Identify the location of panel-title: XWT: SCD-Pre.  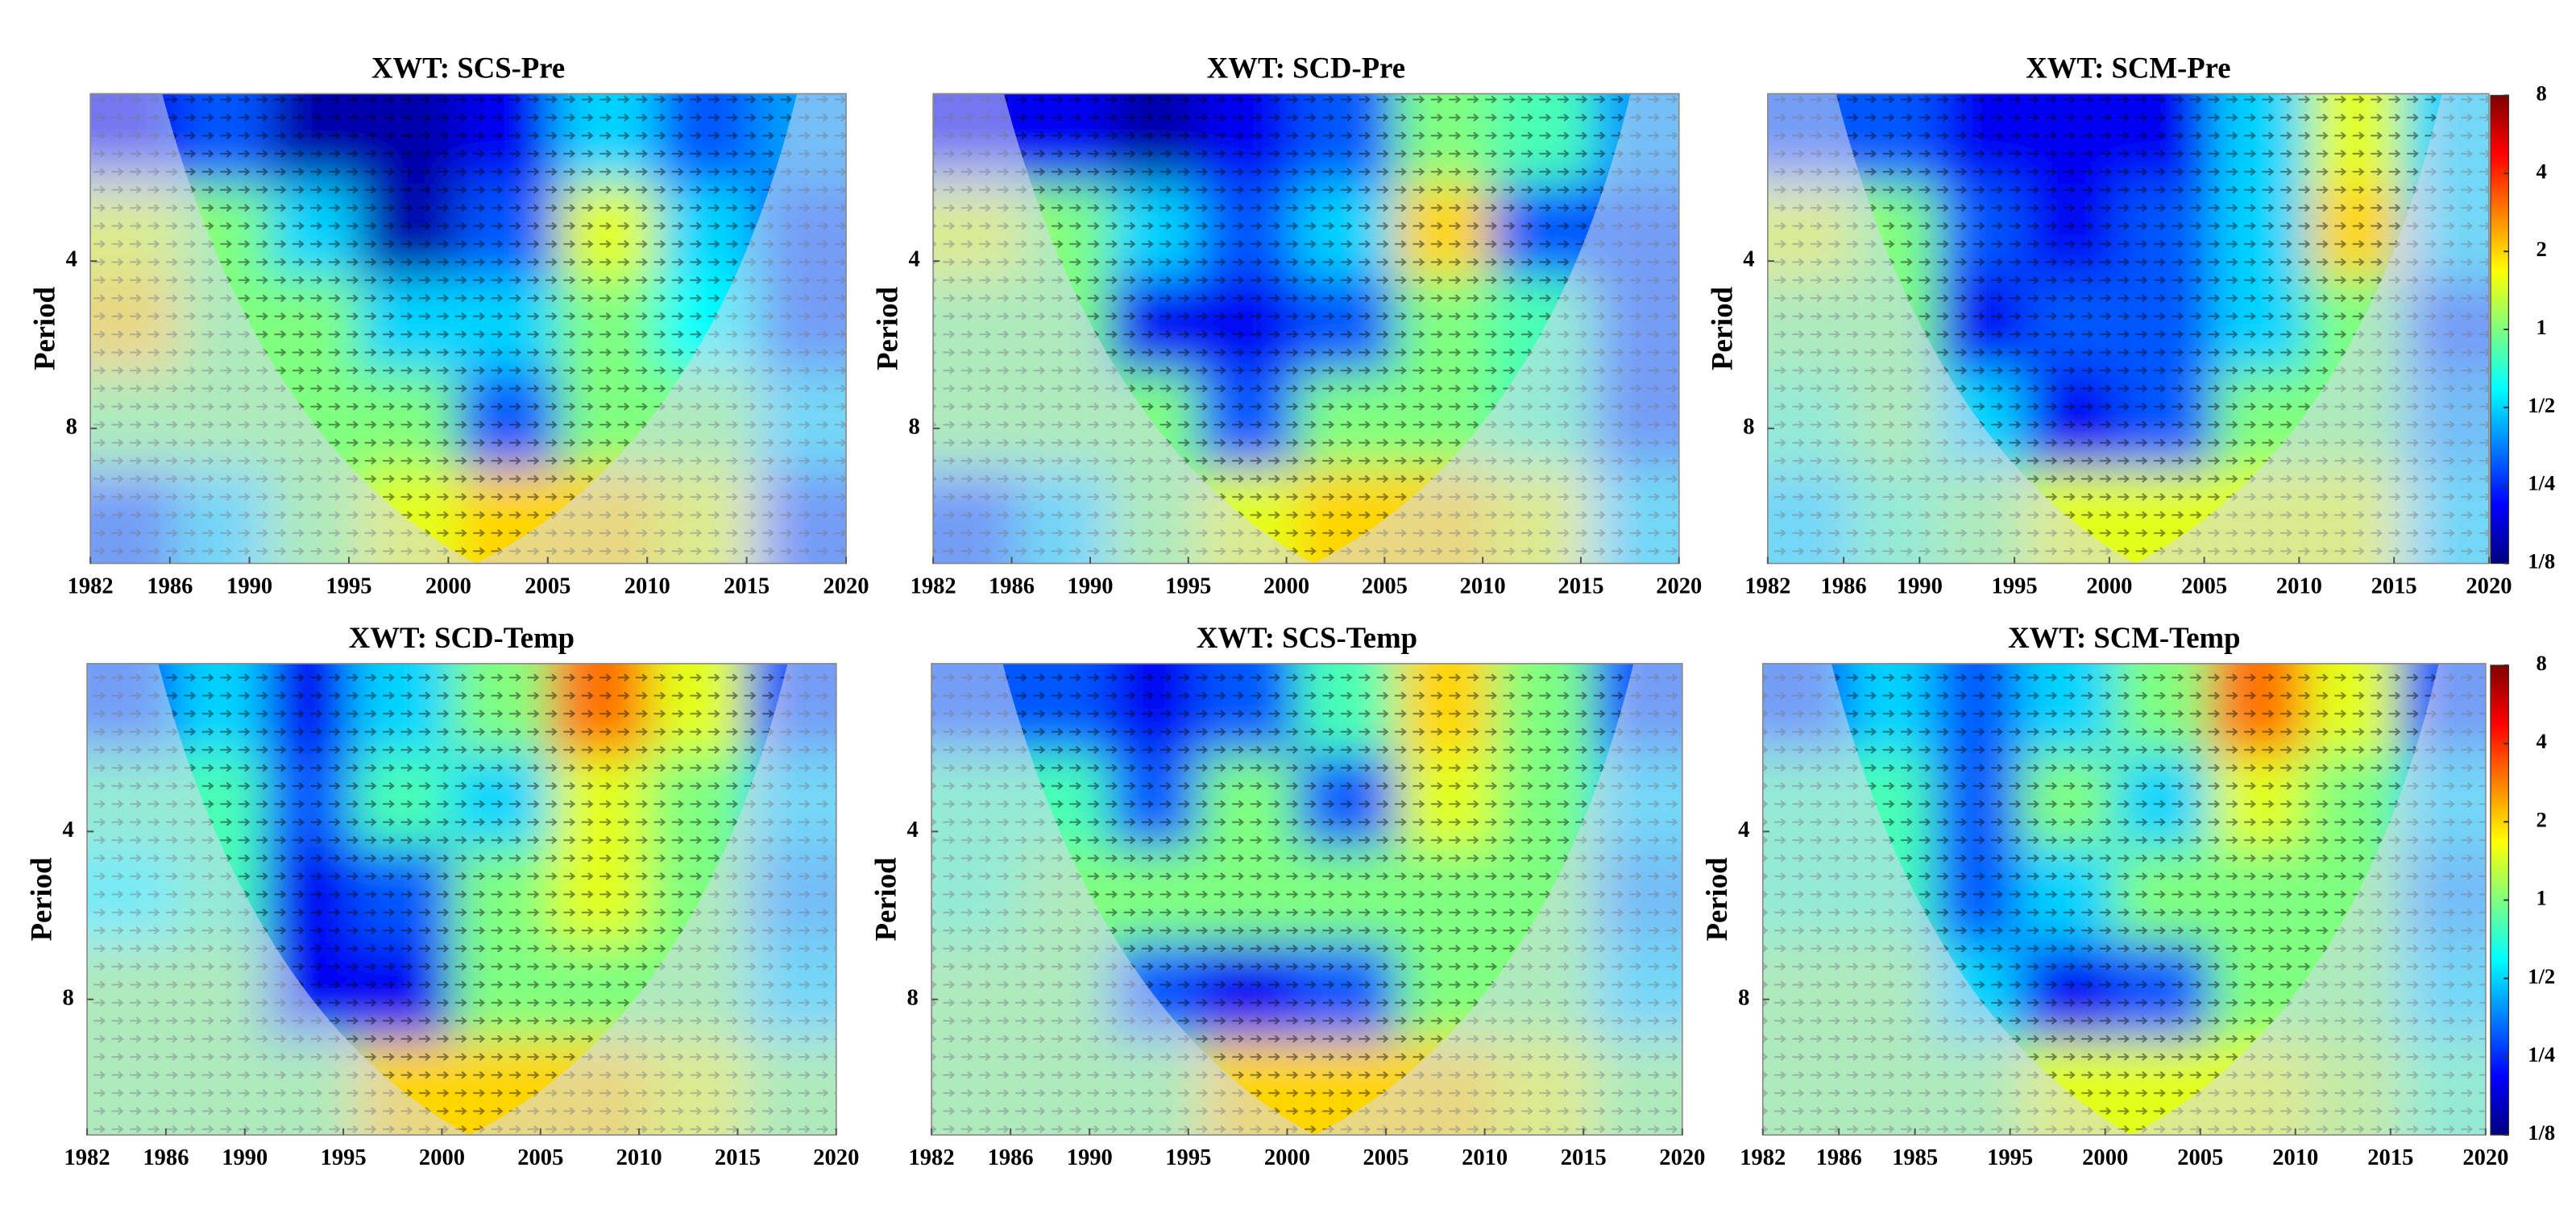
(1306, 68).